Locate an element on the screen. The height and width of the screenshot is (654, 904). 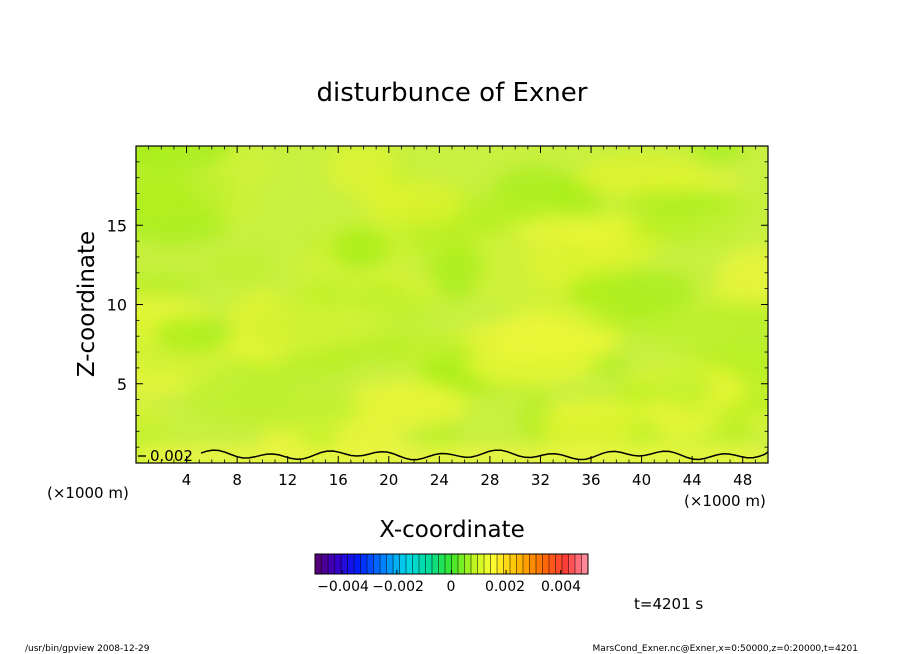
y-tick-label: 10 is located at coordinates (117, 305).